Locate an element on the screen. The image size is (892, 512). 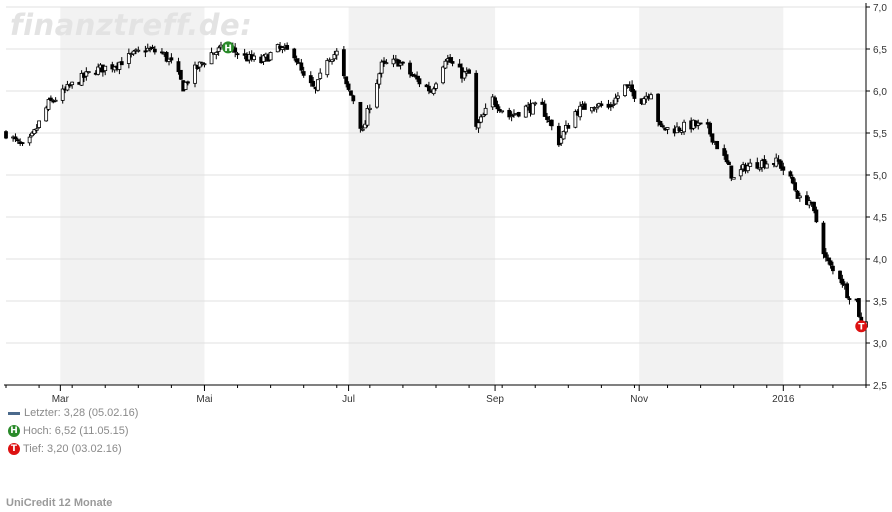
y-tick-label: 6,0 is located at coordinates (880, 92).